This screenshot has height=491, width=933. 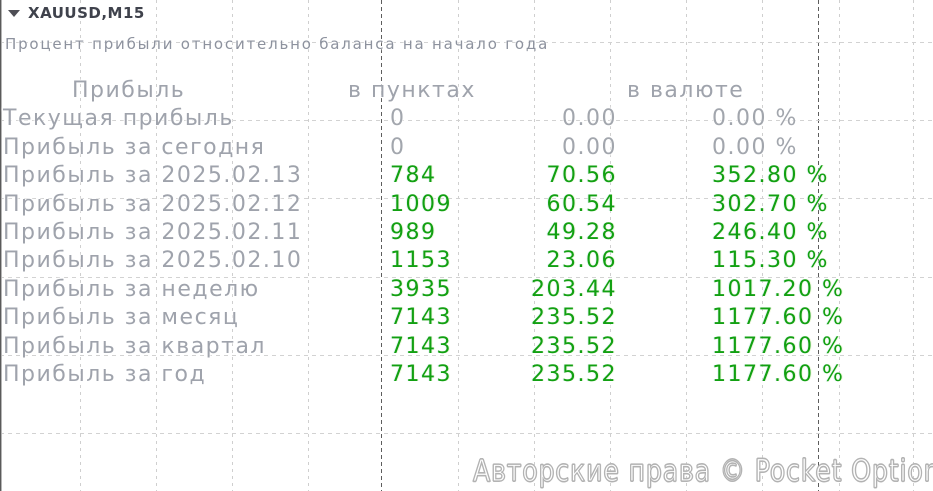 I want to click on chart-left-border, so click(x=1, y=245).